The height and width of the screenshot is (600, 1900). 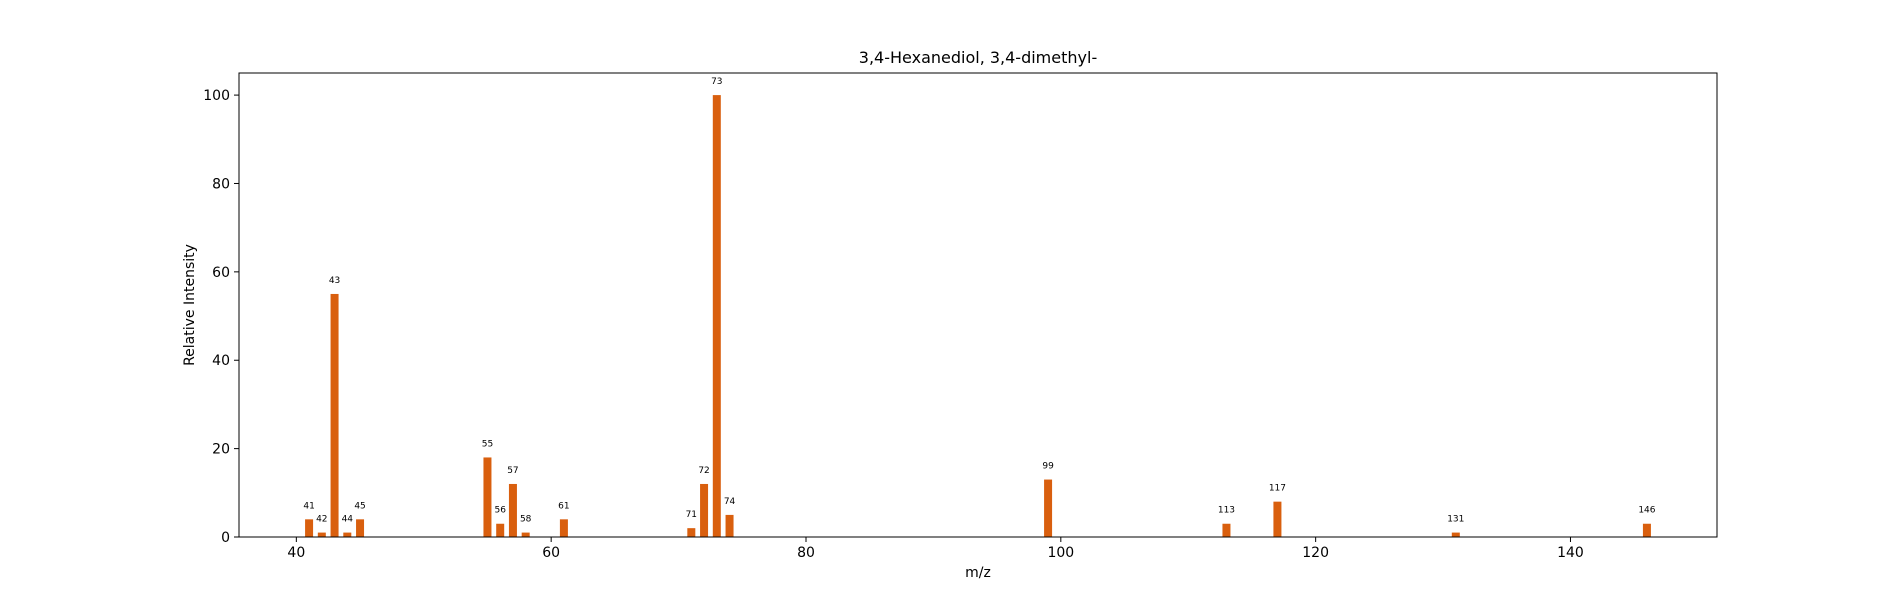 What do you see at coordinates (551, 553) in the screenshot?
I see `x-tick-label: 60` at bounding box center [551, 553].